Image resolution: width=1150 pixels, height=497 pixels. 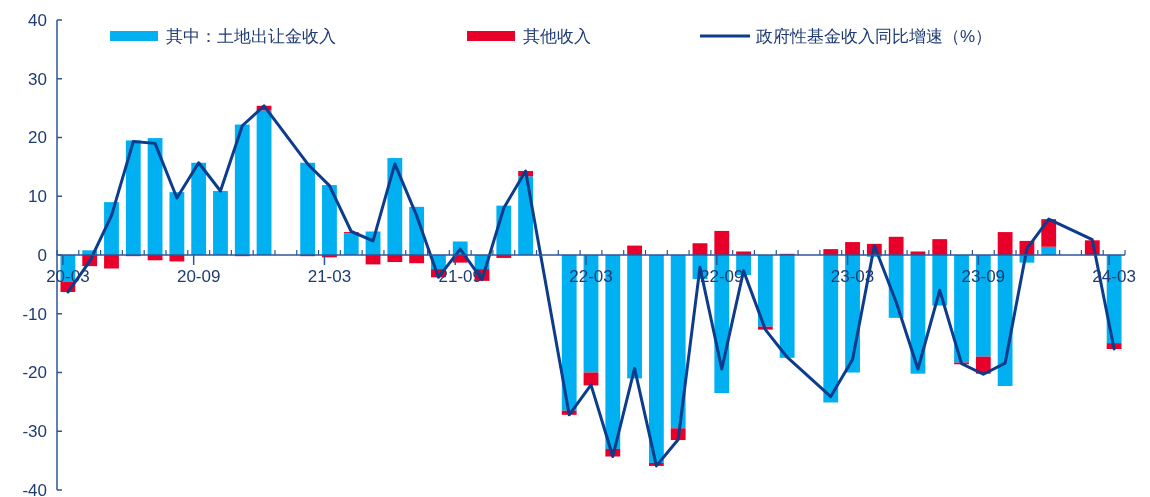 I want to click on x-tick-label: 22-09, so click(x=722, y=276).